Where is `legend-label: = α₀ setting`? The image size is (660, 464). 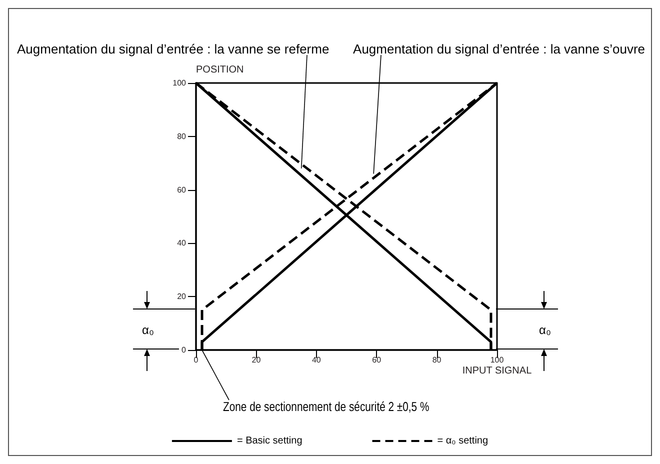 legend-label: = α₀ setting is located at coordinates (462, 441).